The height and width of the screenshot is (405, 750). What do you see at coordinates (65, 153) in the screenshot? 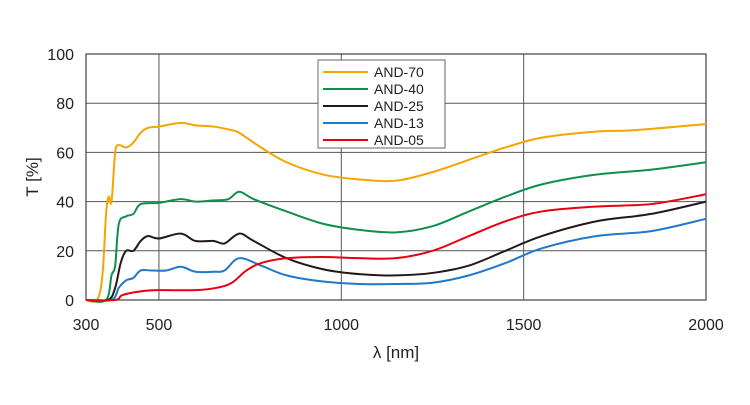
I see `y-tick-label: 60` at bounding box center [65, 153].